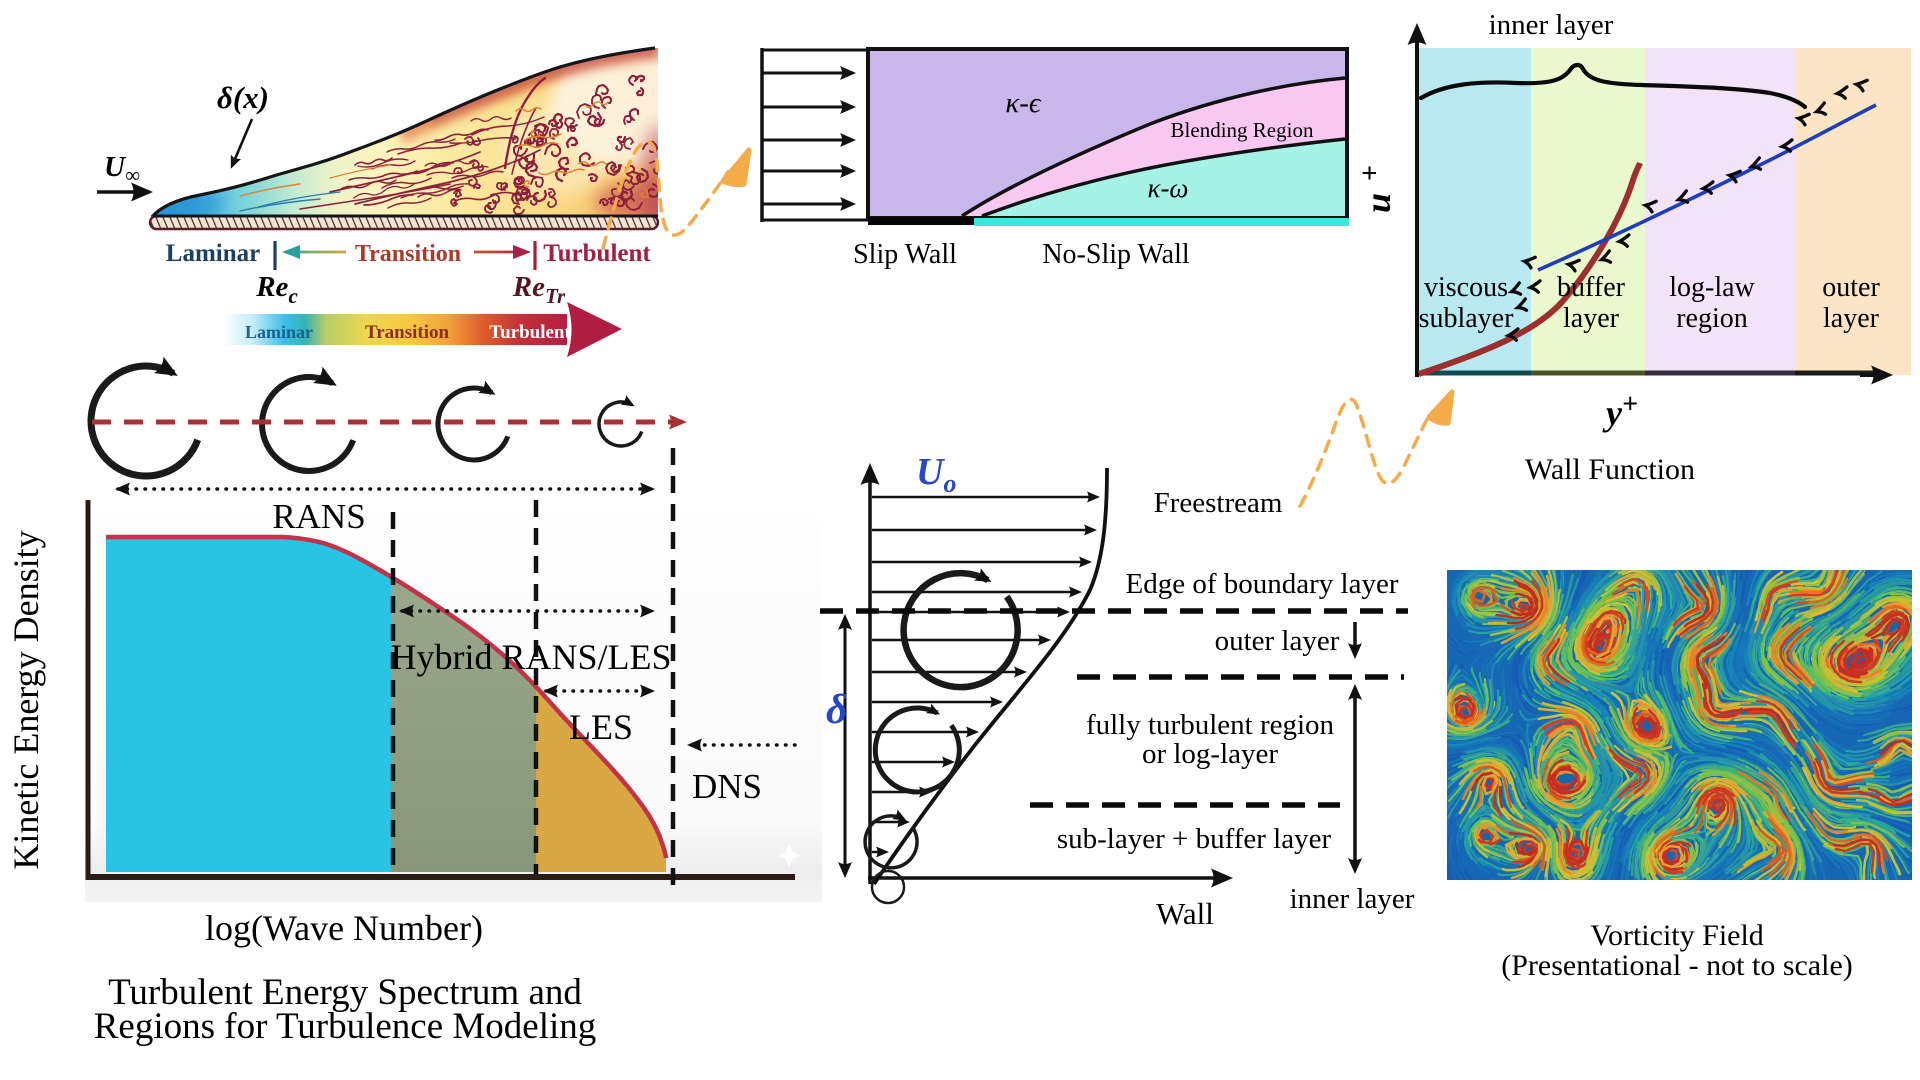 This screenshot has width=1920, height=1080. What do you see at coordinates (1210, 725) in the screenshot?
I see `svg-text: fully turbulent region` at bounding box center [1210, 725].